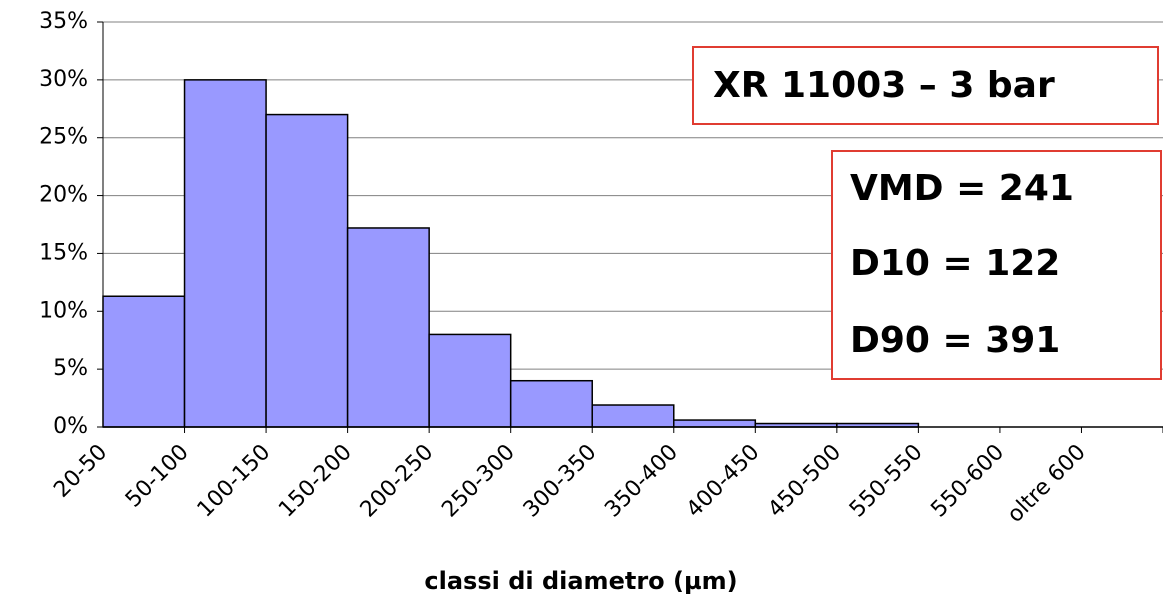  Describe the element at coordinates (80, 471) in the screenshot. I see `x-tick-label: 20-50` at that location.